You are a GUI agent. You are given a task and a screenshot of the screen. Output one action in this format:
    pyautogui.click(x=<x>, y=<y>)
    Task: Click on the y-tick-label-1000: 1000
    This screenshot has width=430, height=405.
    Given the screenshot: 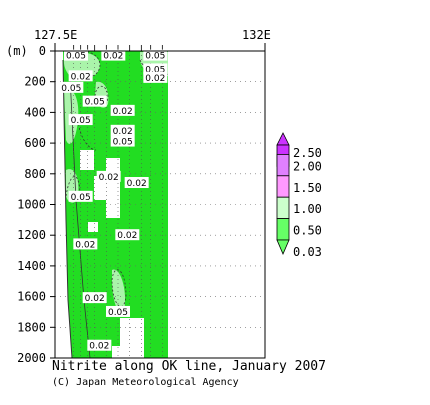 What is the action you would take?
    pyautogui.click(x=31, y=205)
    